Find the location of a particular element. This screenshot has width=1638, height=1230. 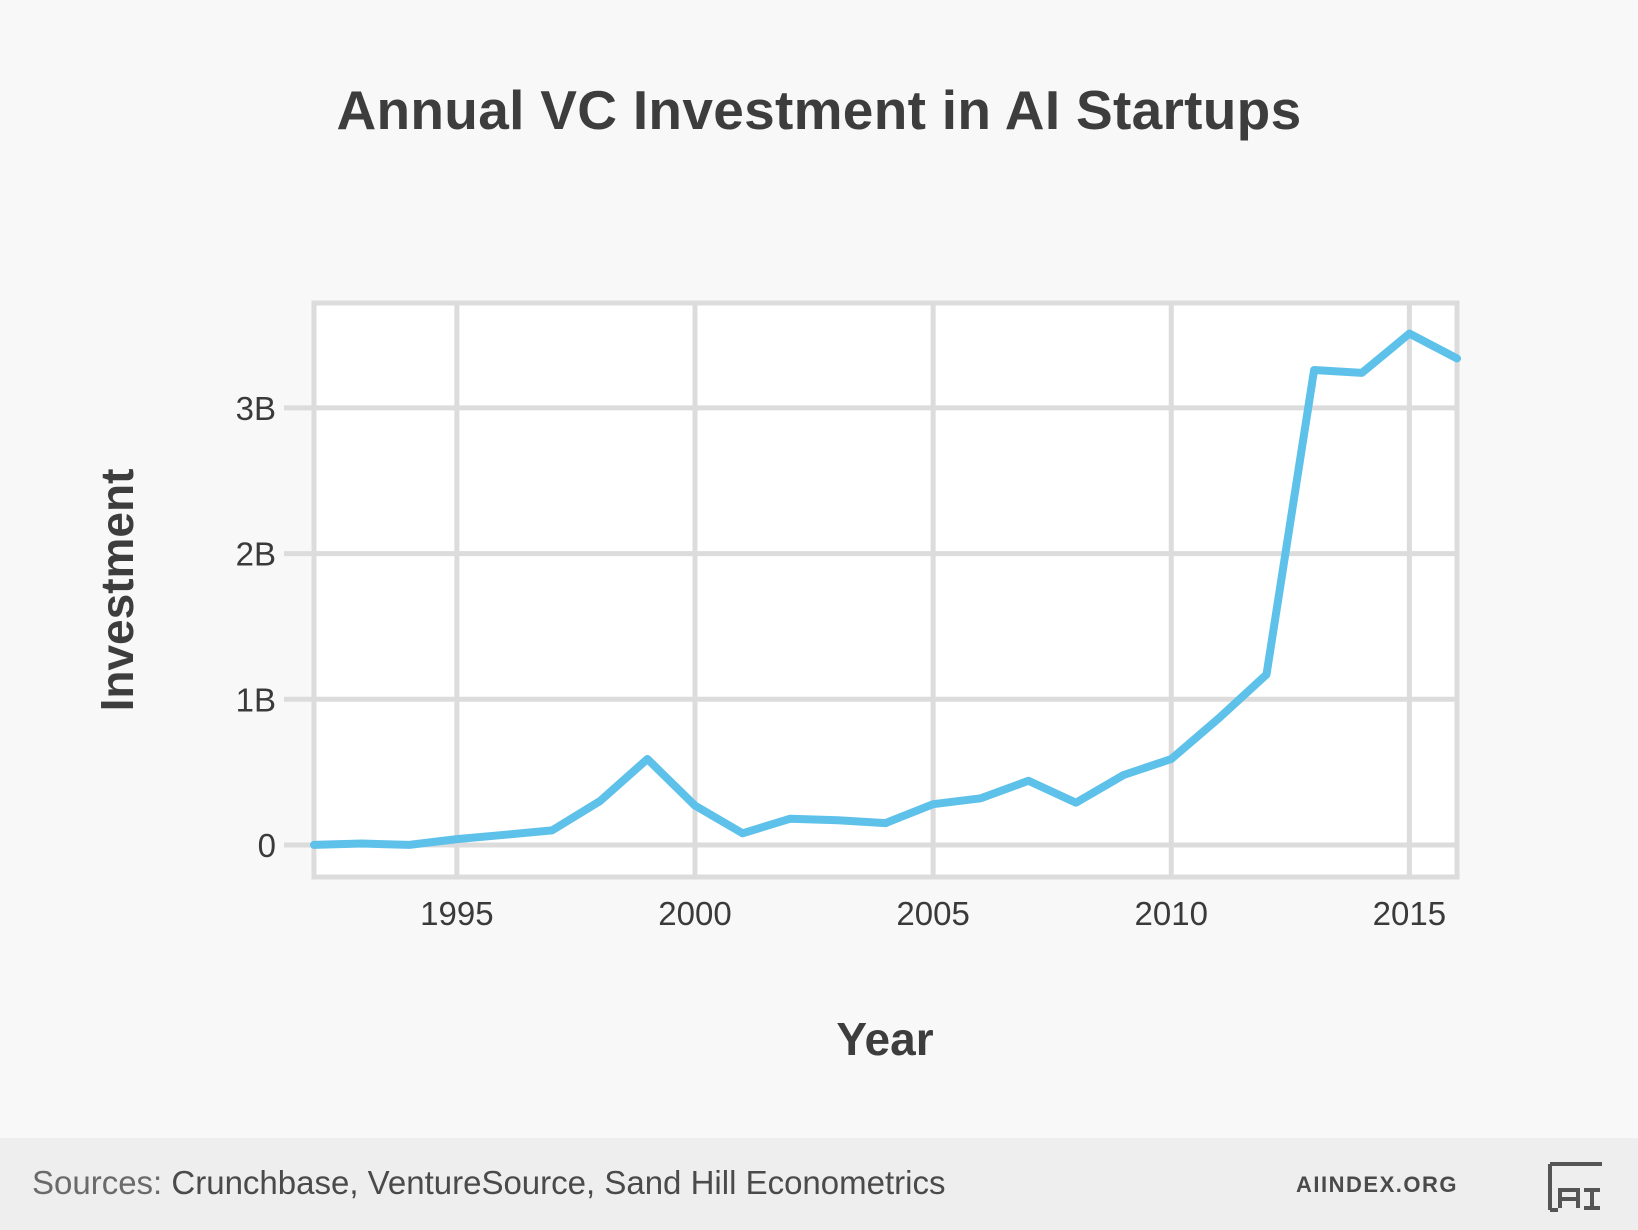

x-tick-label: 2000 is located at coordinates (694, 913).